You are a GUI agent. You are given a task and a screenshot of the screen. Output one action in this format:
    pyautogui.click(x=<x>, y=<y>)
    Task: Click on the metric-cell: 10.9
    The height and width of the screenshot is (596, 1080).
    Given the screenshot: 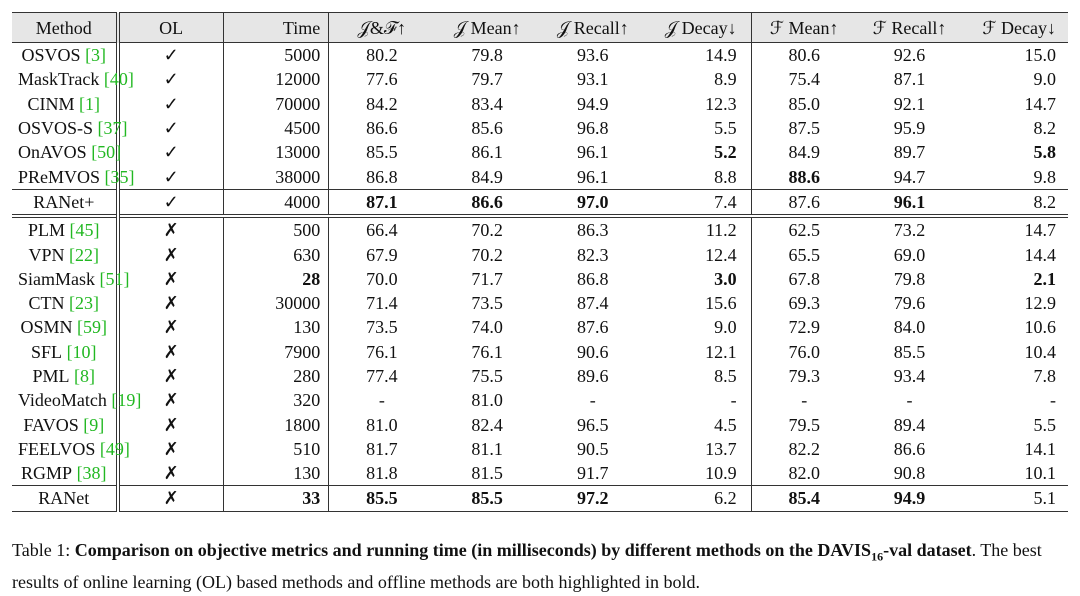 What is the action you would take?
    pyautogui.click(x=698, y=473)
    